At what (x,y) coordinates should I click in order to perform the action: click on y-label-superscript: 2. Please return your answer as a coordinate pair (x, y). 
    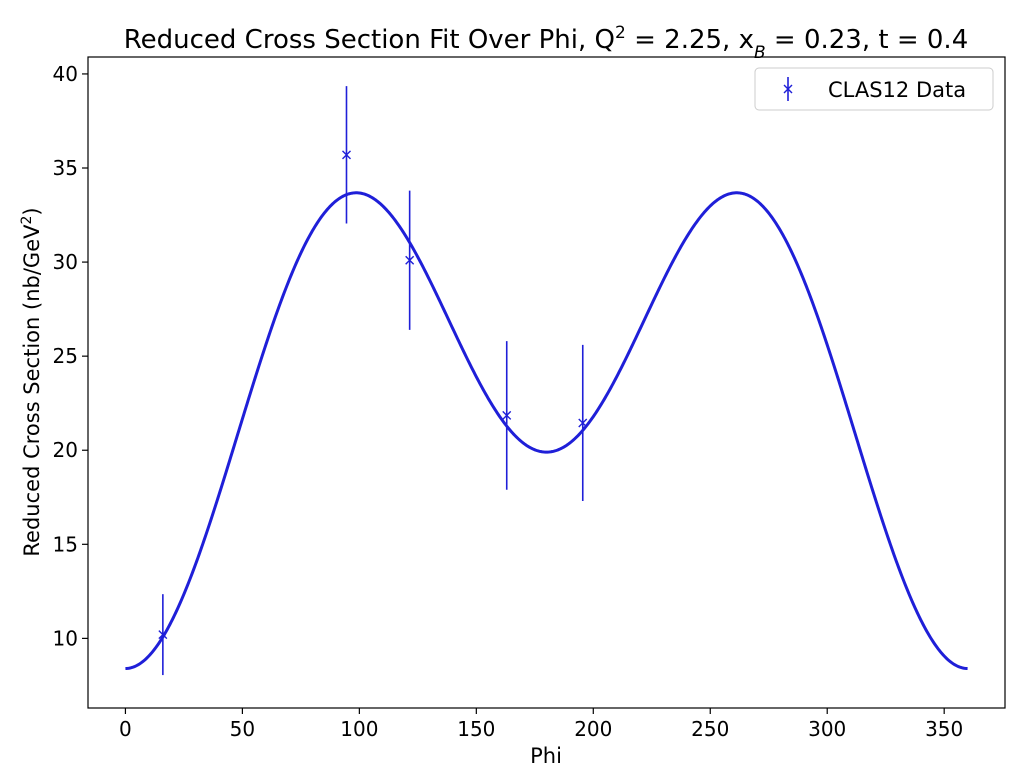
    Looking at the image, I should click on (27, 220).